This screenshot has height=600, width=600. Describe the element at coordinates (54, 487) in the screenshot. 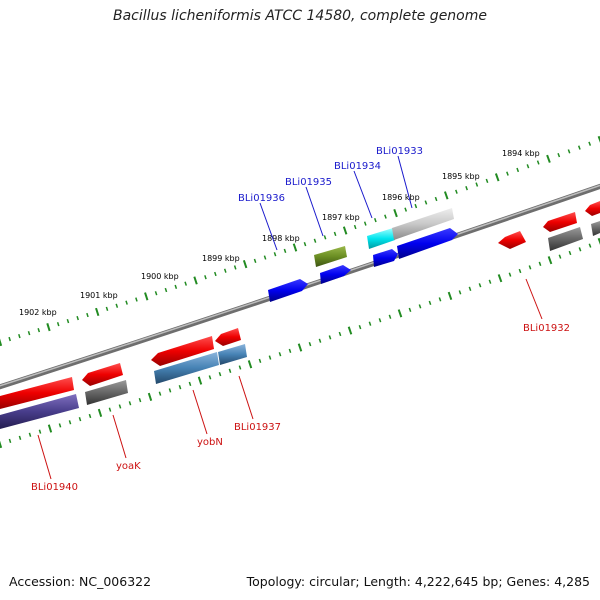

I see `gene-label-bli01940: BLi01940` at that location.